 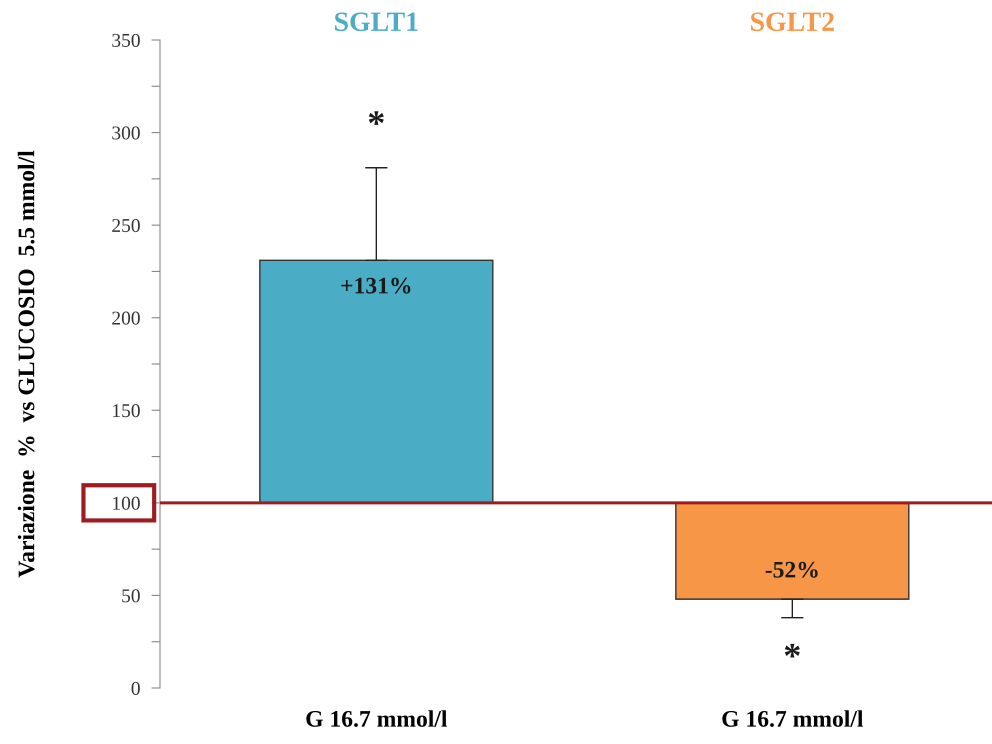 What do you see at coordinates (131, 595) in the screenshot?
I see `y-tick-label: 50` at bounding box center [131, 595].